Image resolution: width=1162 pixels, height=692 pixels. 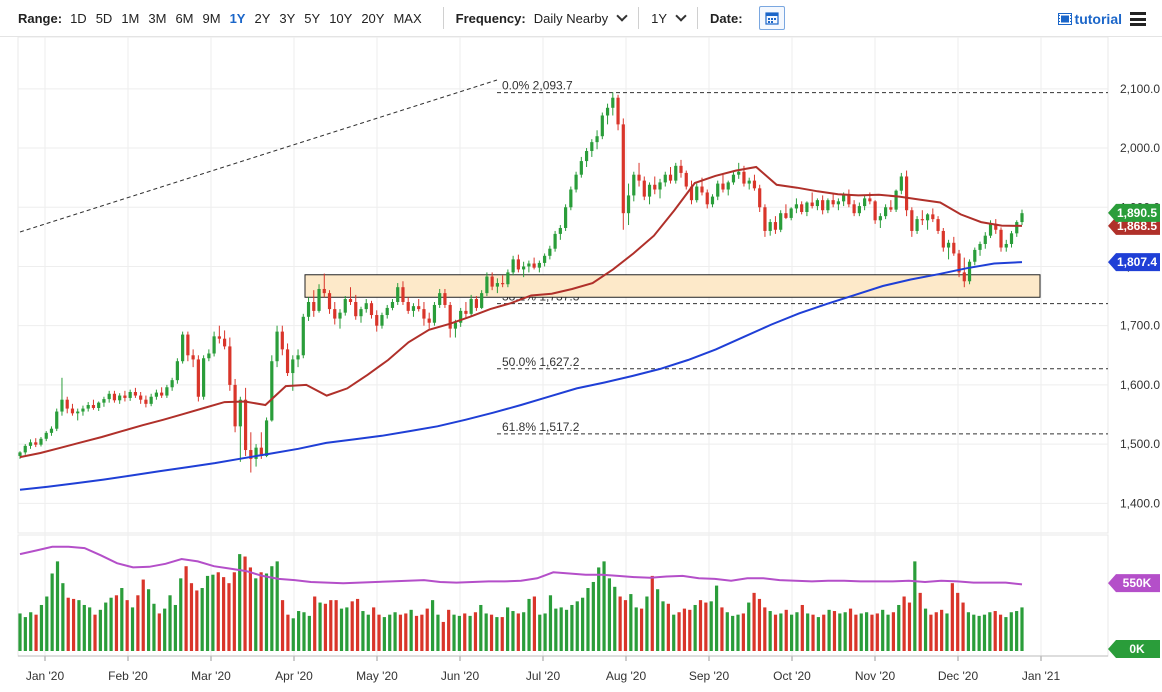 I want to click on range-button-6m: 6M, so click(x=184, y=18).